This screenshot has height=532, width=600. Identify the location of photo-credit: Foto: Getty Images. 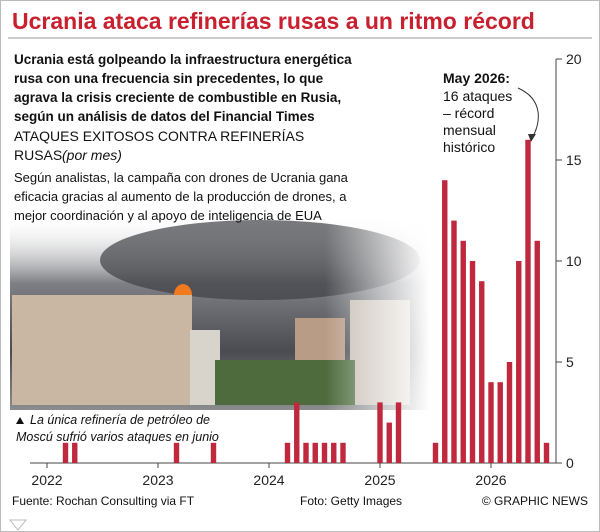
(351, 501).